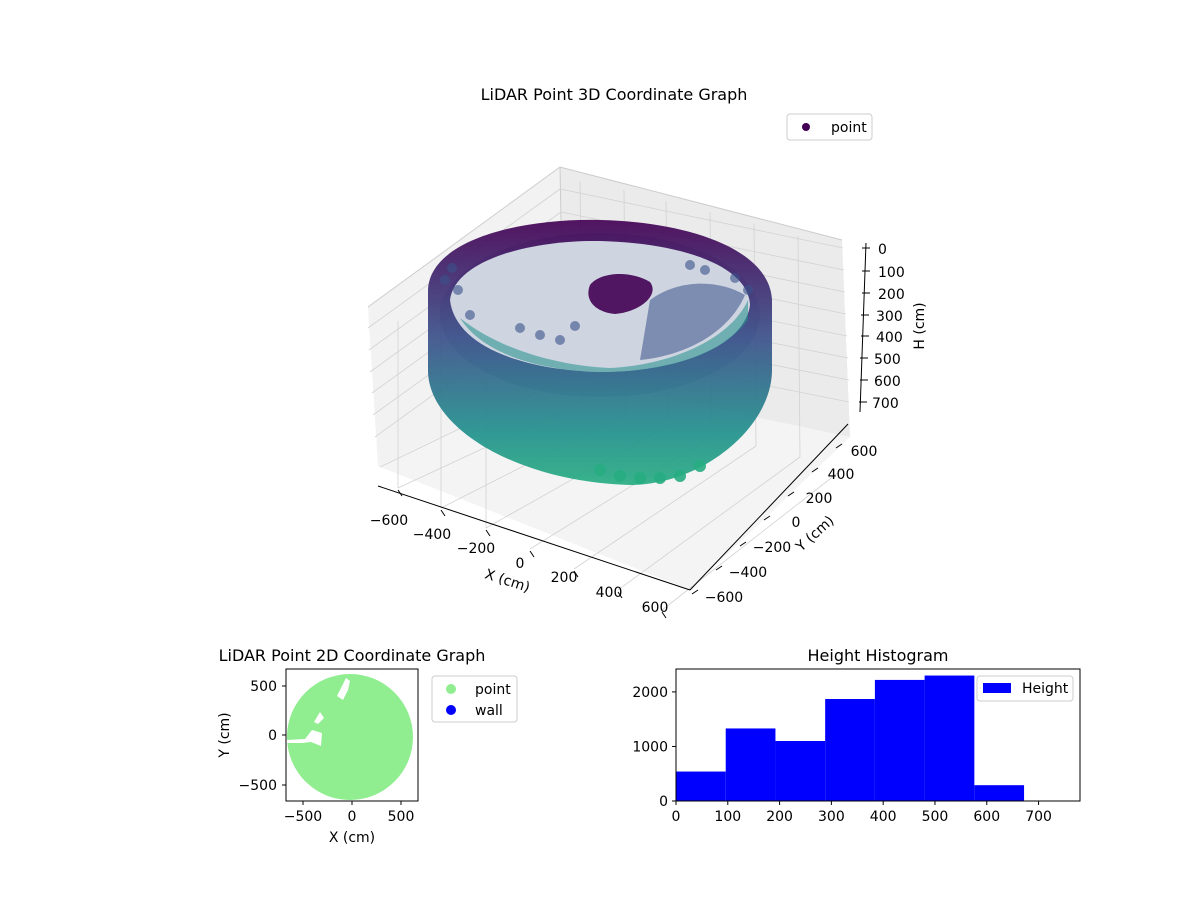 The image size is (1200, 900). Describe the element at coordinates (342, 745) in the screenshot. I see `plot-2d-ticks` at that location.